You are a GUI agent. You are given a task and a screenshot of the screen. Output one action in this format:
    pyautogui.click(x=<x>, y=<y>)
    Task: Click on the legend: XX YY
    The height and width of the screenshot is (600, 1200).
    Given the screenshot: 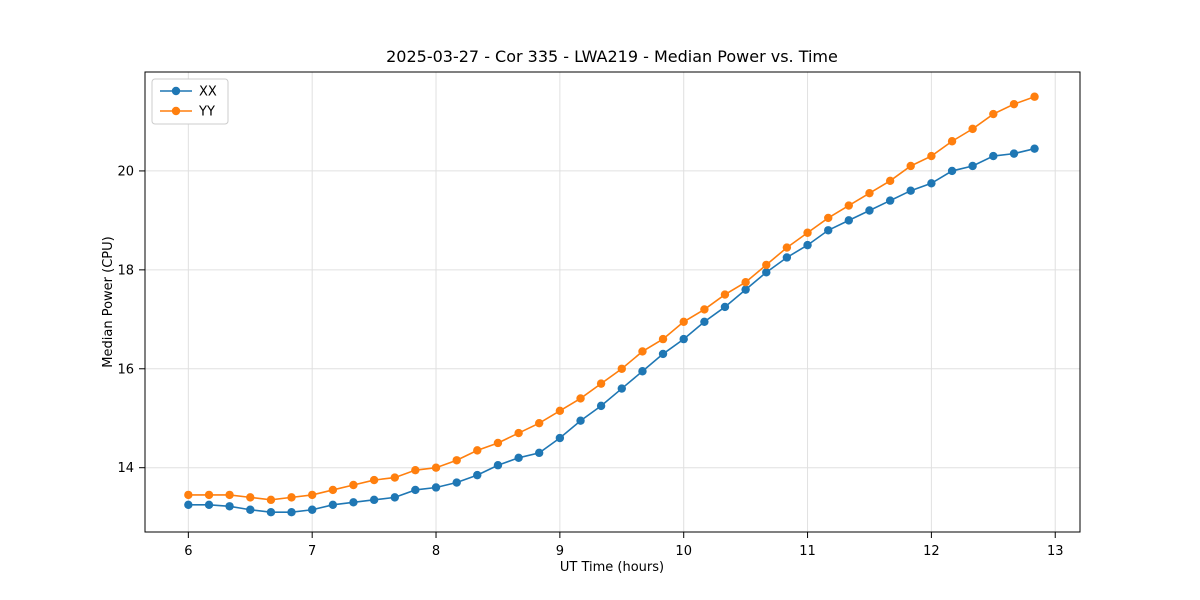 What is the action you would take?
    pyautogui.click(x=190, y=101)
    